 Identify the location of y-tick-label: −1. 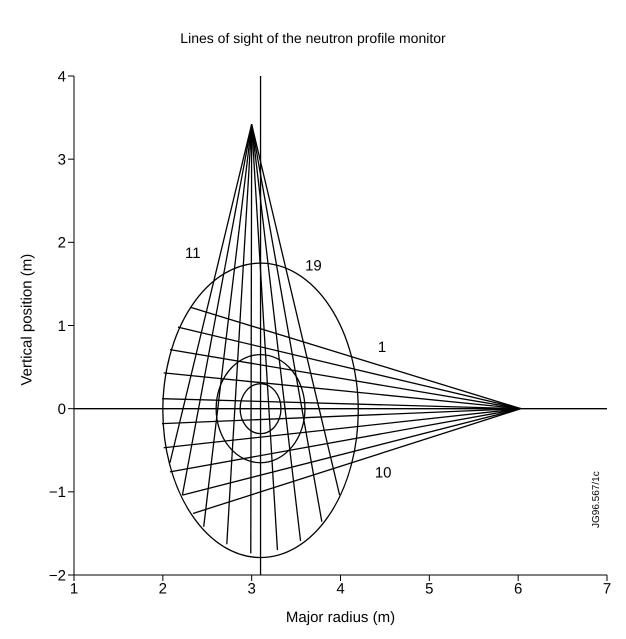
(57, 493).